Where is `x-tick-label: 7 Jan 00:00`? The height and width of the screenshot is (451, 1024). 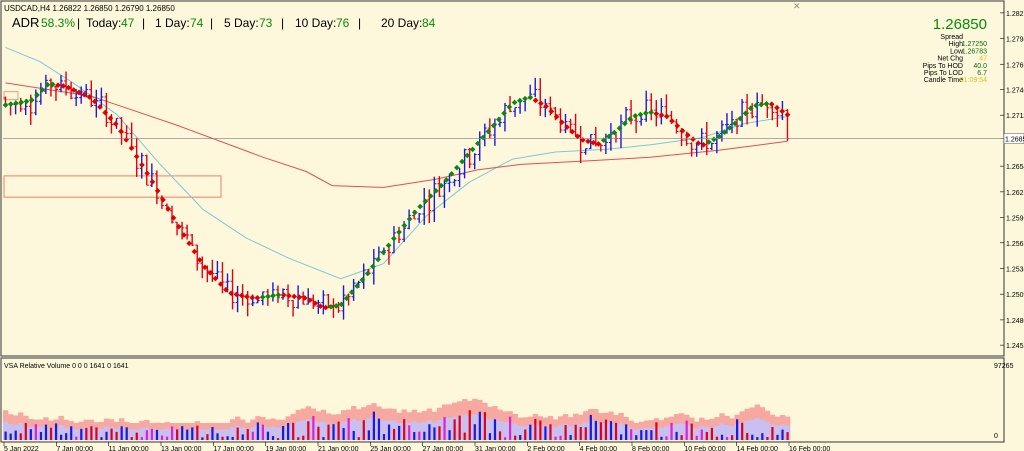 x-tick-label: 7 Jan 00:00 is located at coordinates (74, 448).